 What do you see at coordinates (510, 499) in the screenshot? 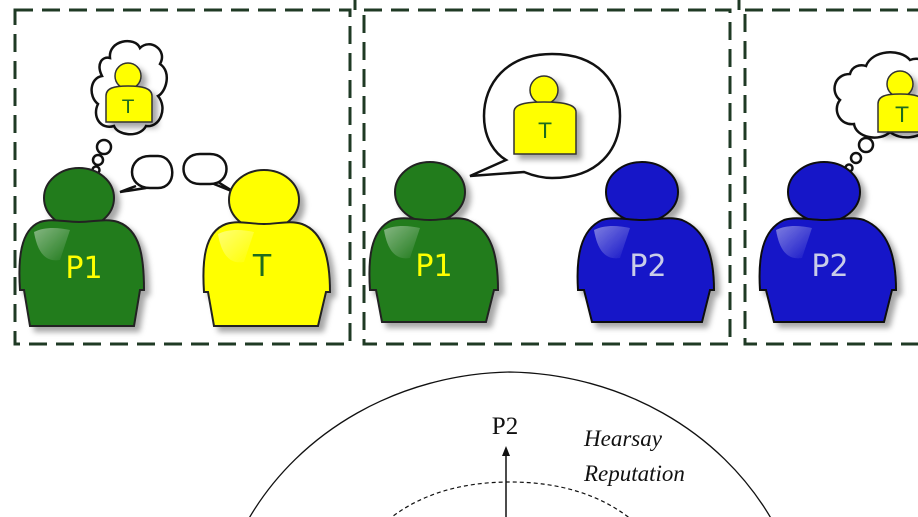
I see `inner-ring` at bounding box center [510, 499].